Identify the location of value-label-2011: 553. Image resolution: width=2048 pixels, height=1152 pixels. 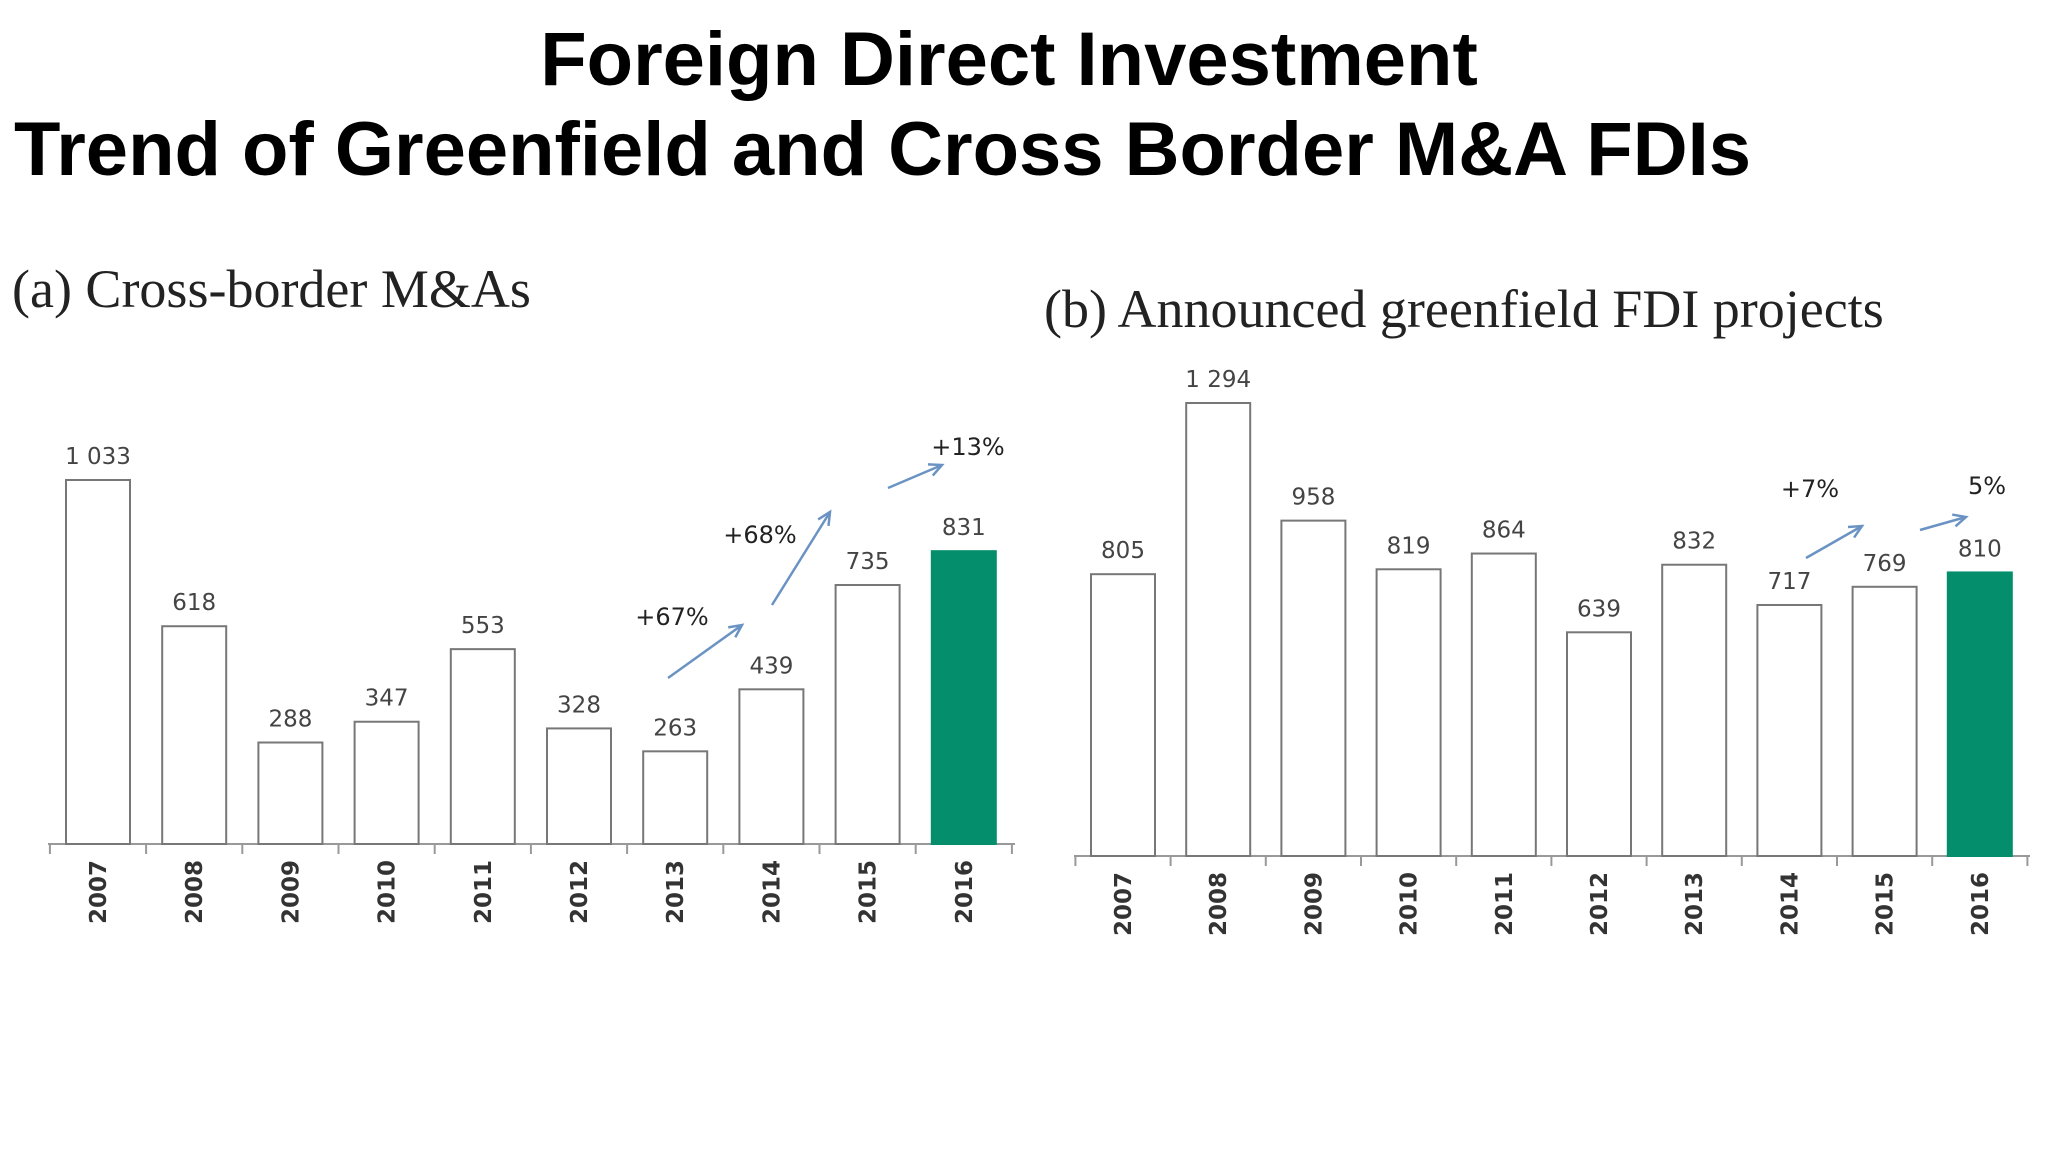
(483, 626).